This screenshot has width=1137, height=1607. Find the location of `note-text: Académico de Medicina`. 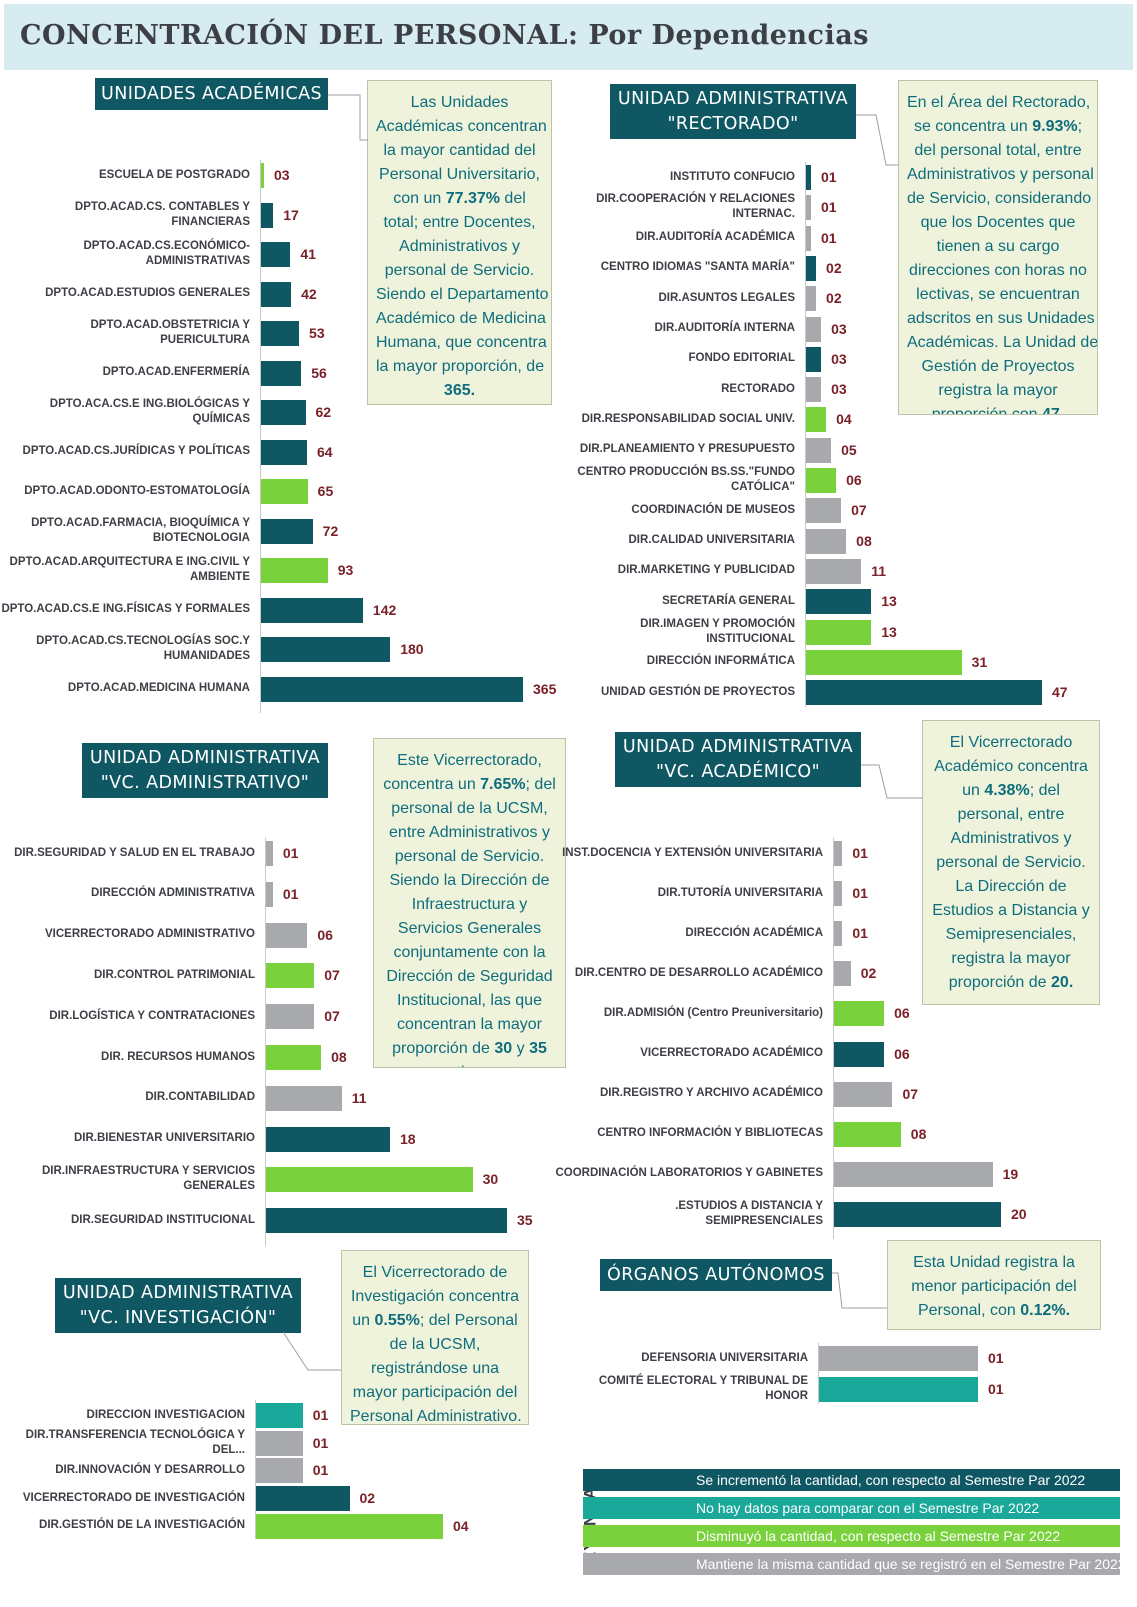

note-text: Académico de Medicina is located at coordinates (461, 318).